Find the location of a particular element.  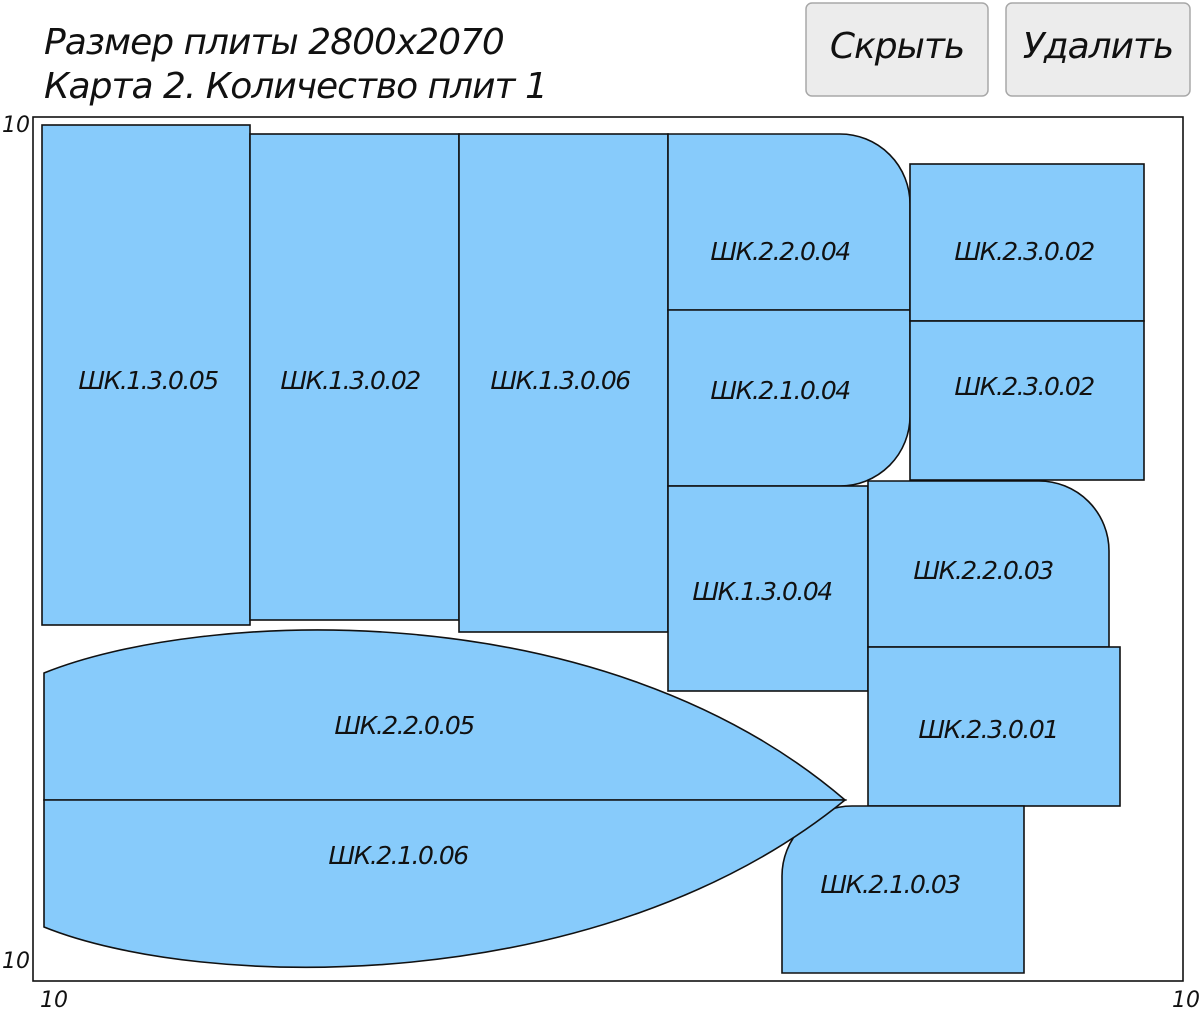

part: ШК.2.2.0.03 is located at coordinates (988, 564).